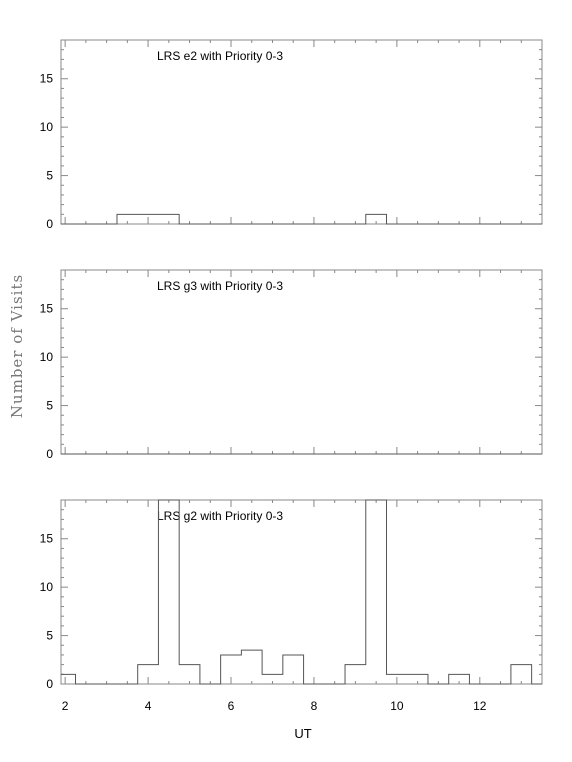  I want to click on x-tick-label: 4, so click(148, 706).